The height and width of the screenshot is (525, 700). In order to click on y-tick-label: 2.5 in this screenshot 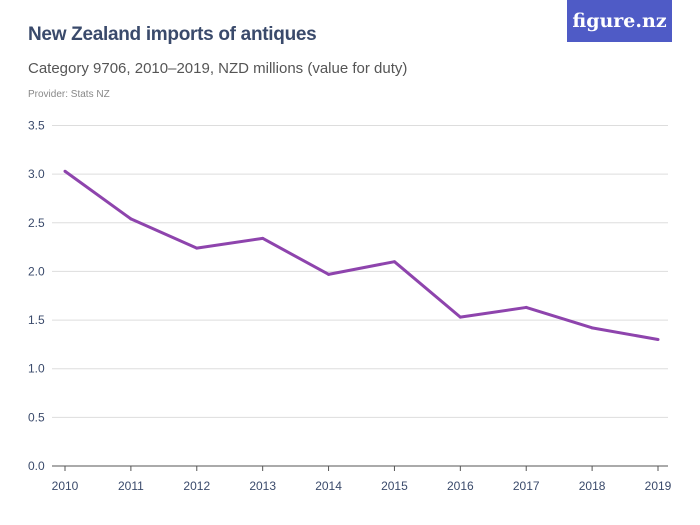, I will do `click(36, 223)`.